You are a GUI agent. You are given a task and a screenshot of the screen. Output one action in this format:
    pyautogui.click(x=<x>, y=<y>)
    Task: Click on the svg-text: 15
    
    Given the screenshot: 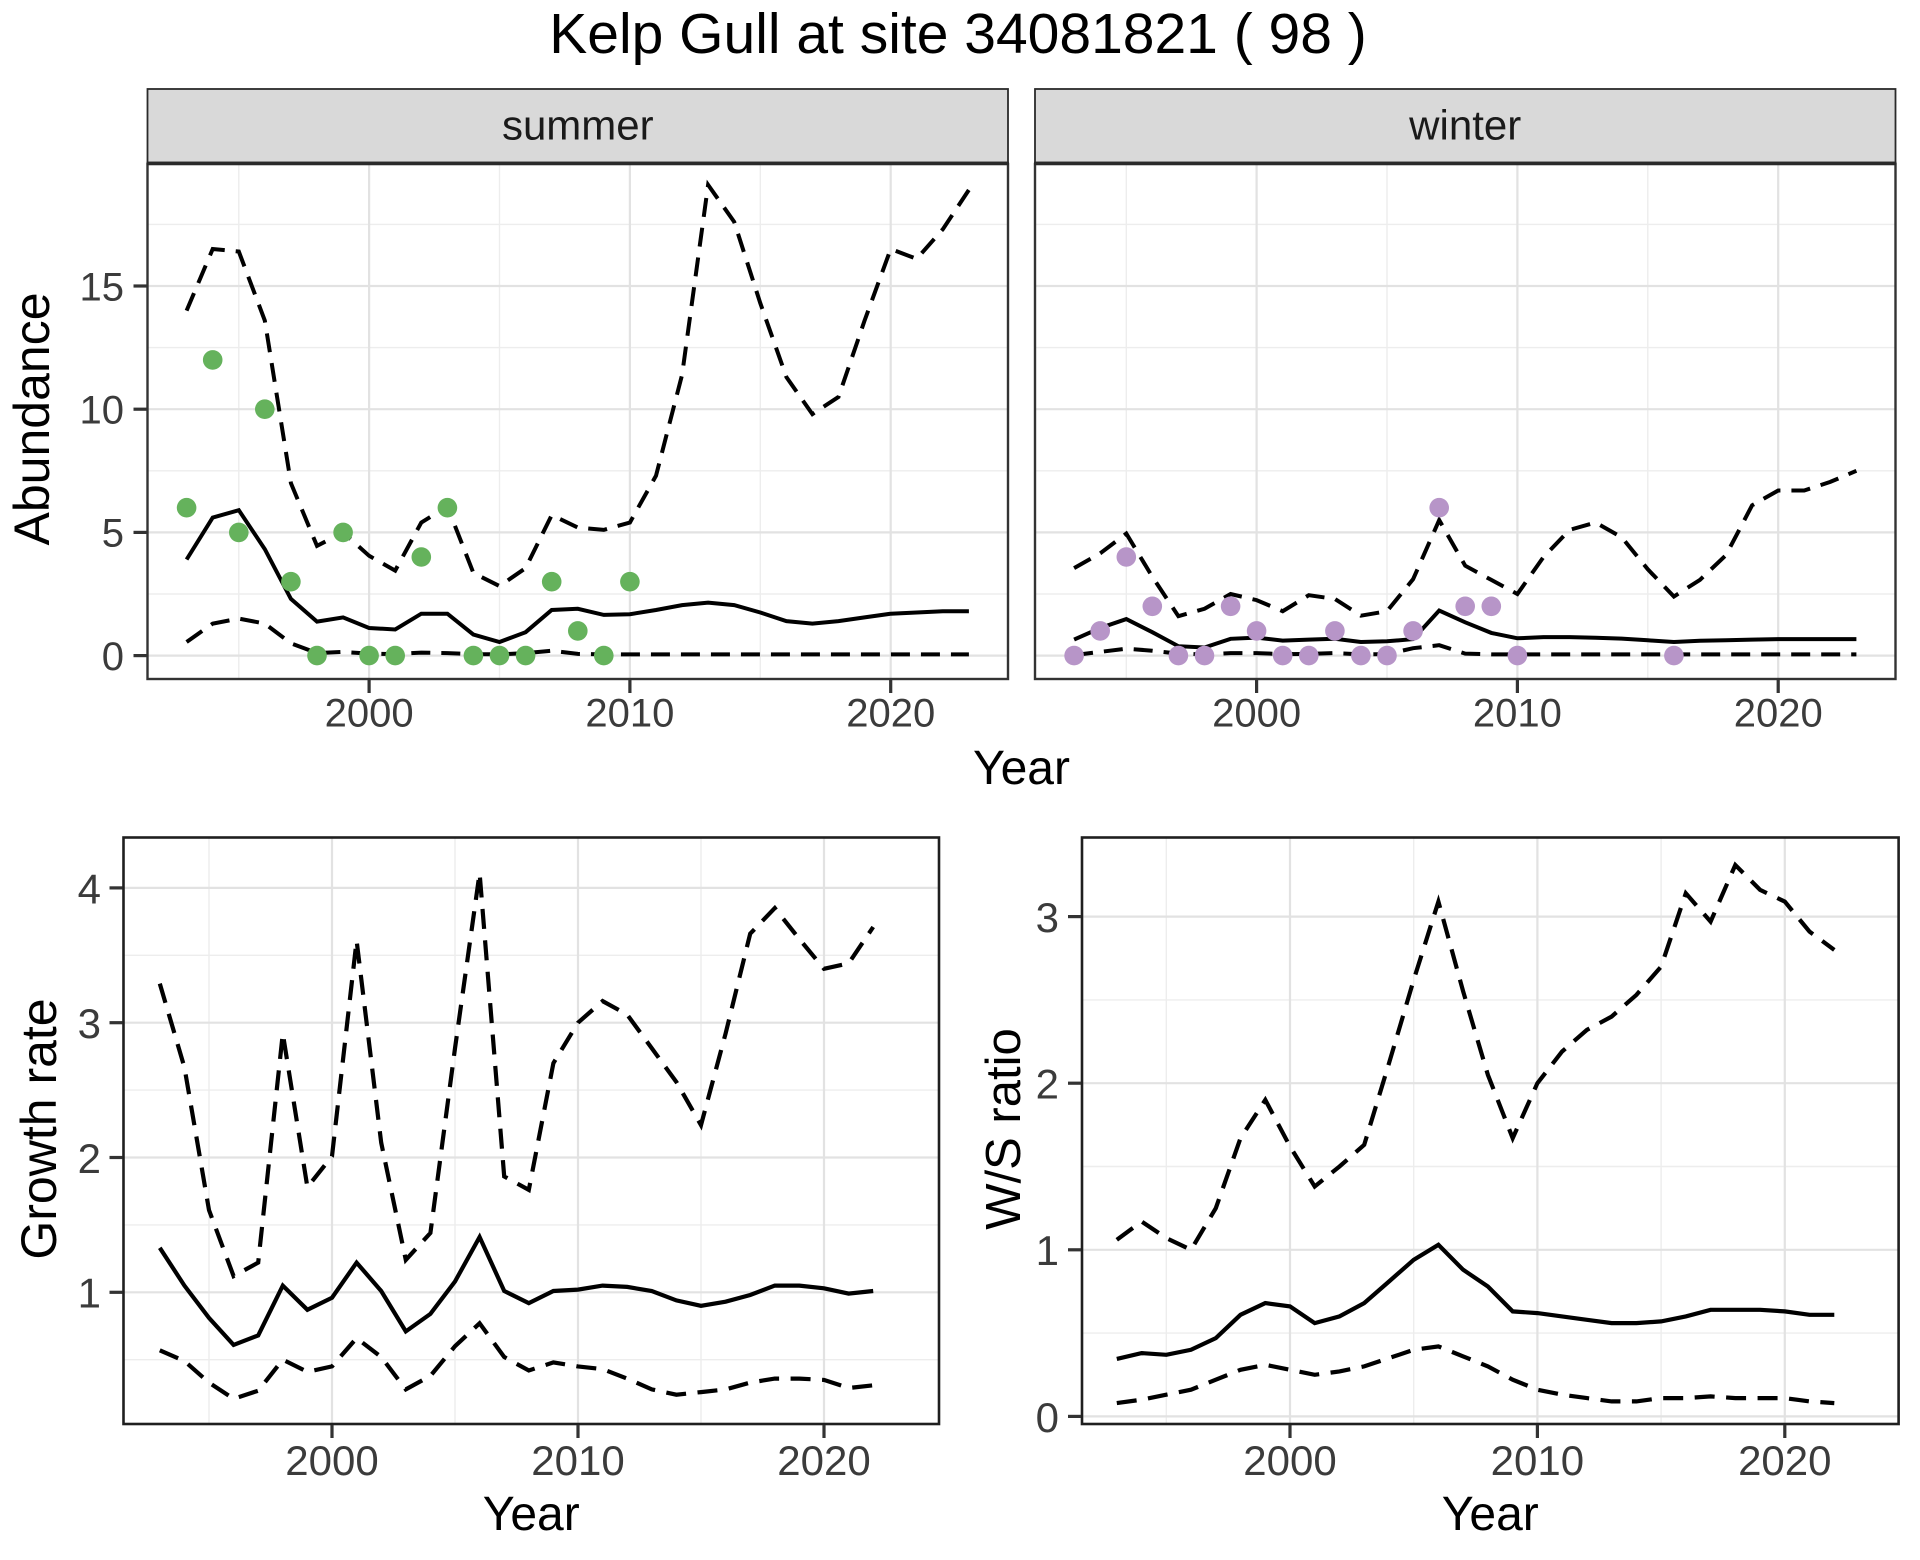 What is the action you would take?
    pyautogui.click(x=102, y=287)
    